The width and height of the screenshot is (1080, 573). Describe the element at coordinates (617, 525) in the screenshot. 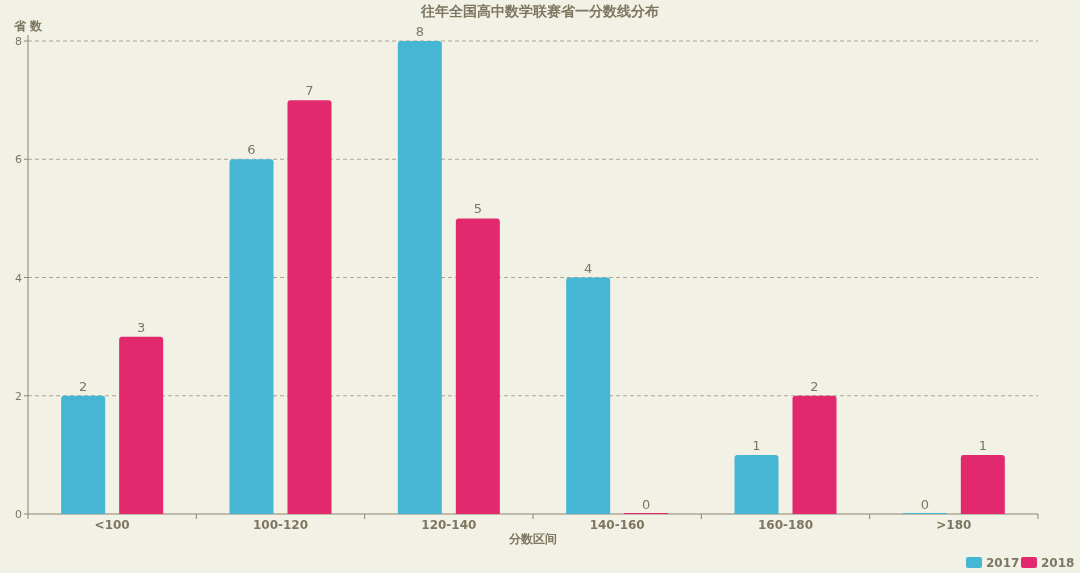

I see `x-tick-label: 140-160` at that location.